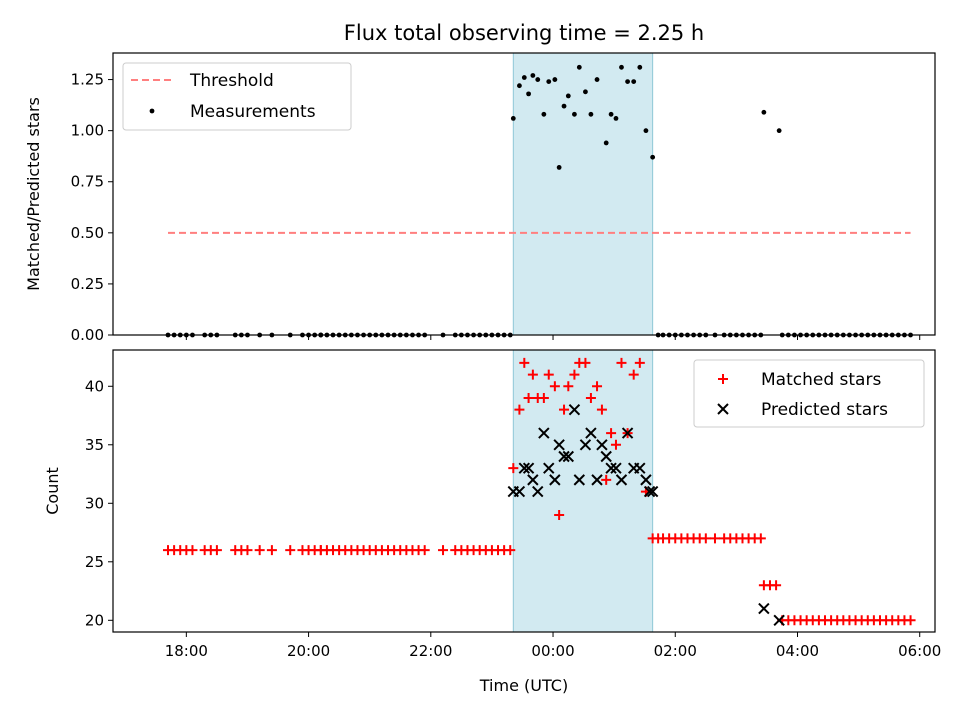  What do you see at coordinates (797, 651) in the screenshot?
I see `x-tick-label: 04:00` at bounding box center [797, 651].